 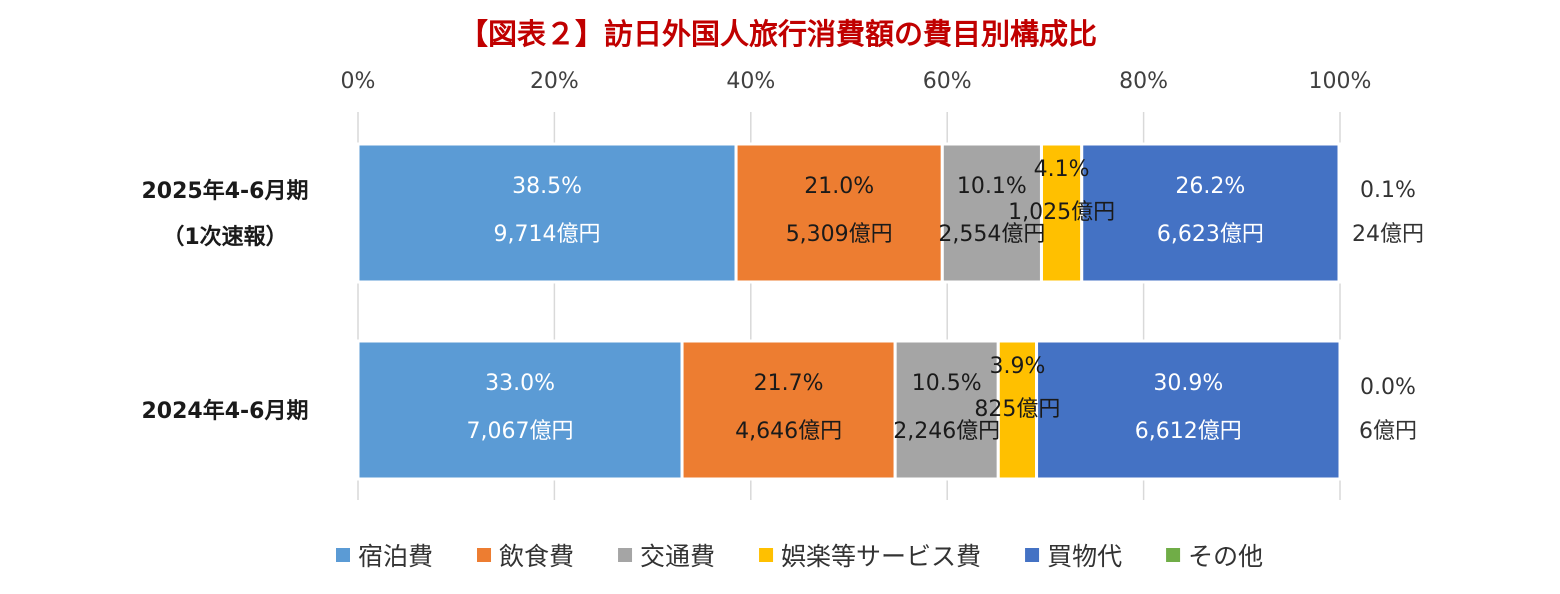 I want to click on data-label-percent: 4.1%, so click(x=1062, y=169).